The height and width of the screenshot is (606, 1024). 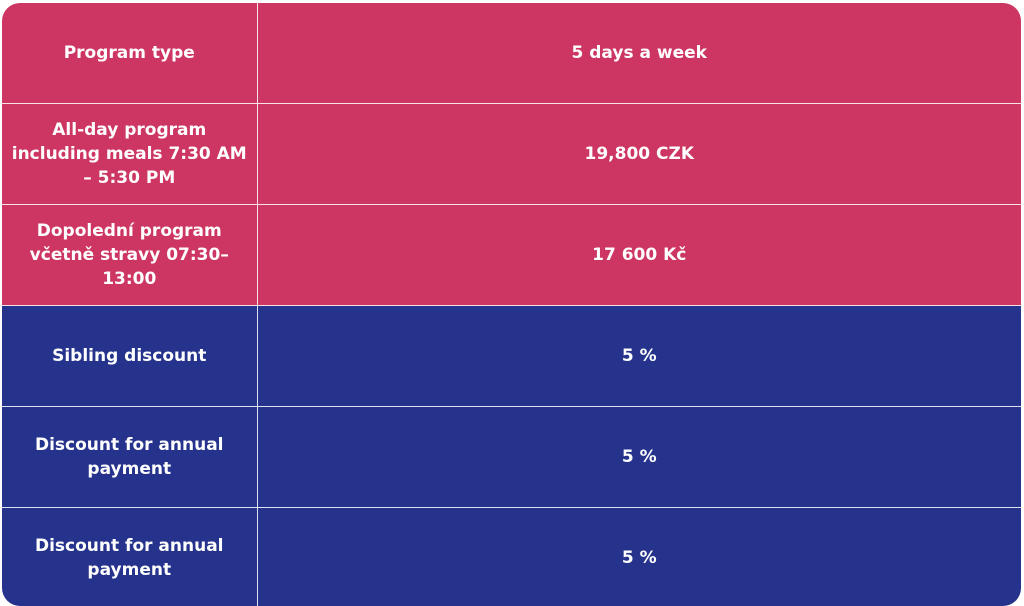 What do you see at coordinates (130, 53) in the screenshot?
I see `row-label: Program type` at bounding box center [130, 53].